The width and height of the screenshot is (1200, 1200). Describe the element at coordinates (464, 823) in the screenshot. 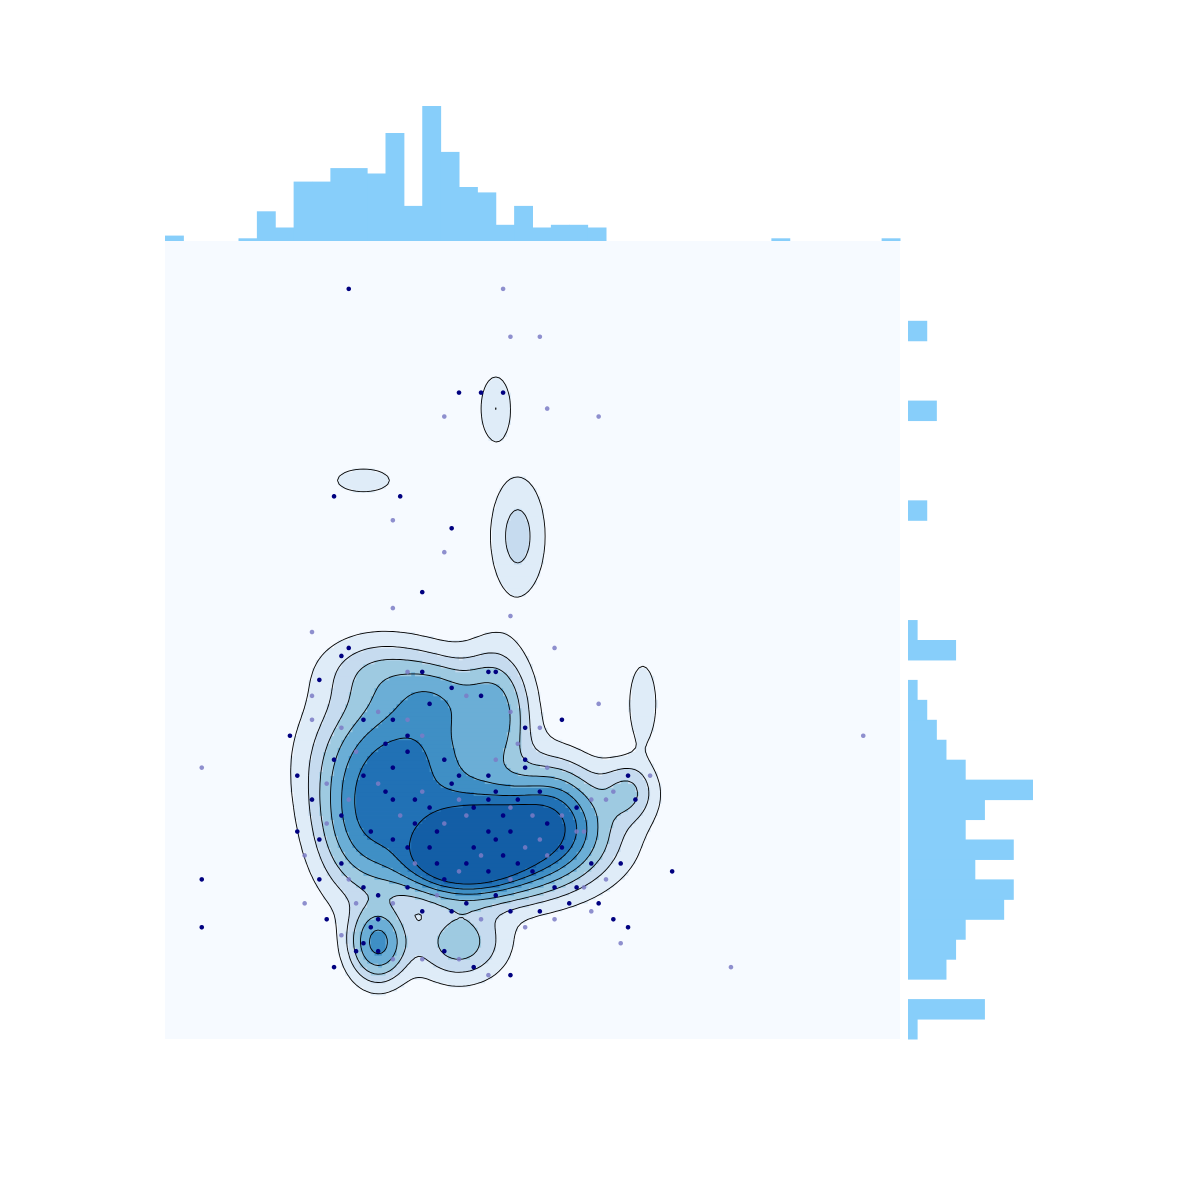

I see `contour-line` at that location.